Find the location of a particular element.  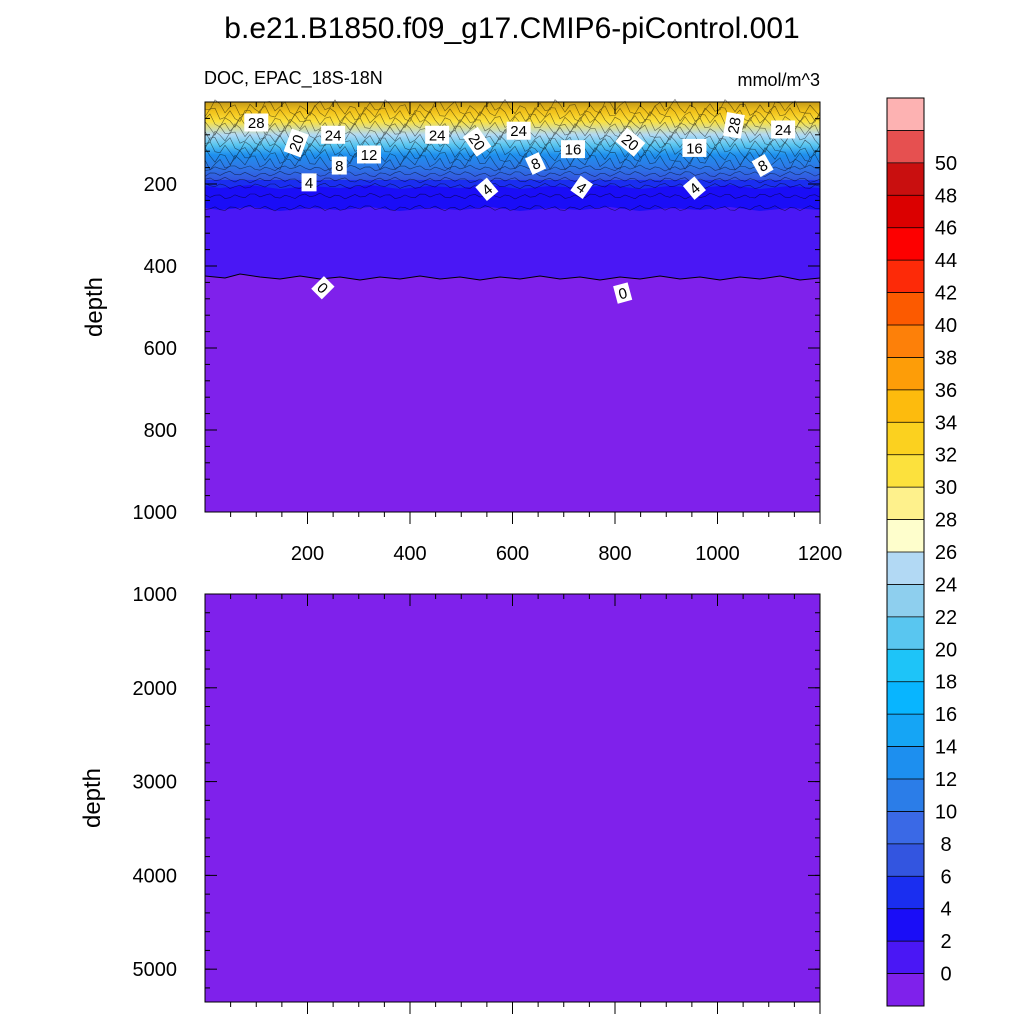

contour-label: 12 is located at coordinates (369, 154).